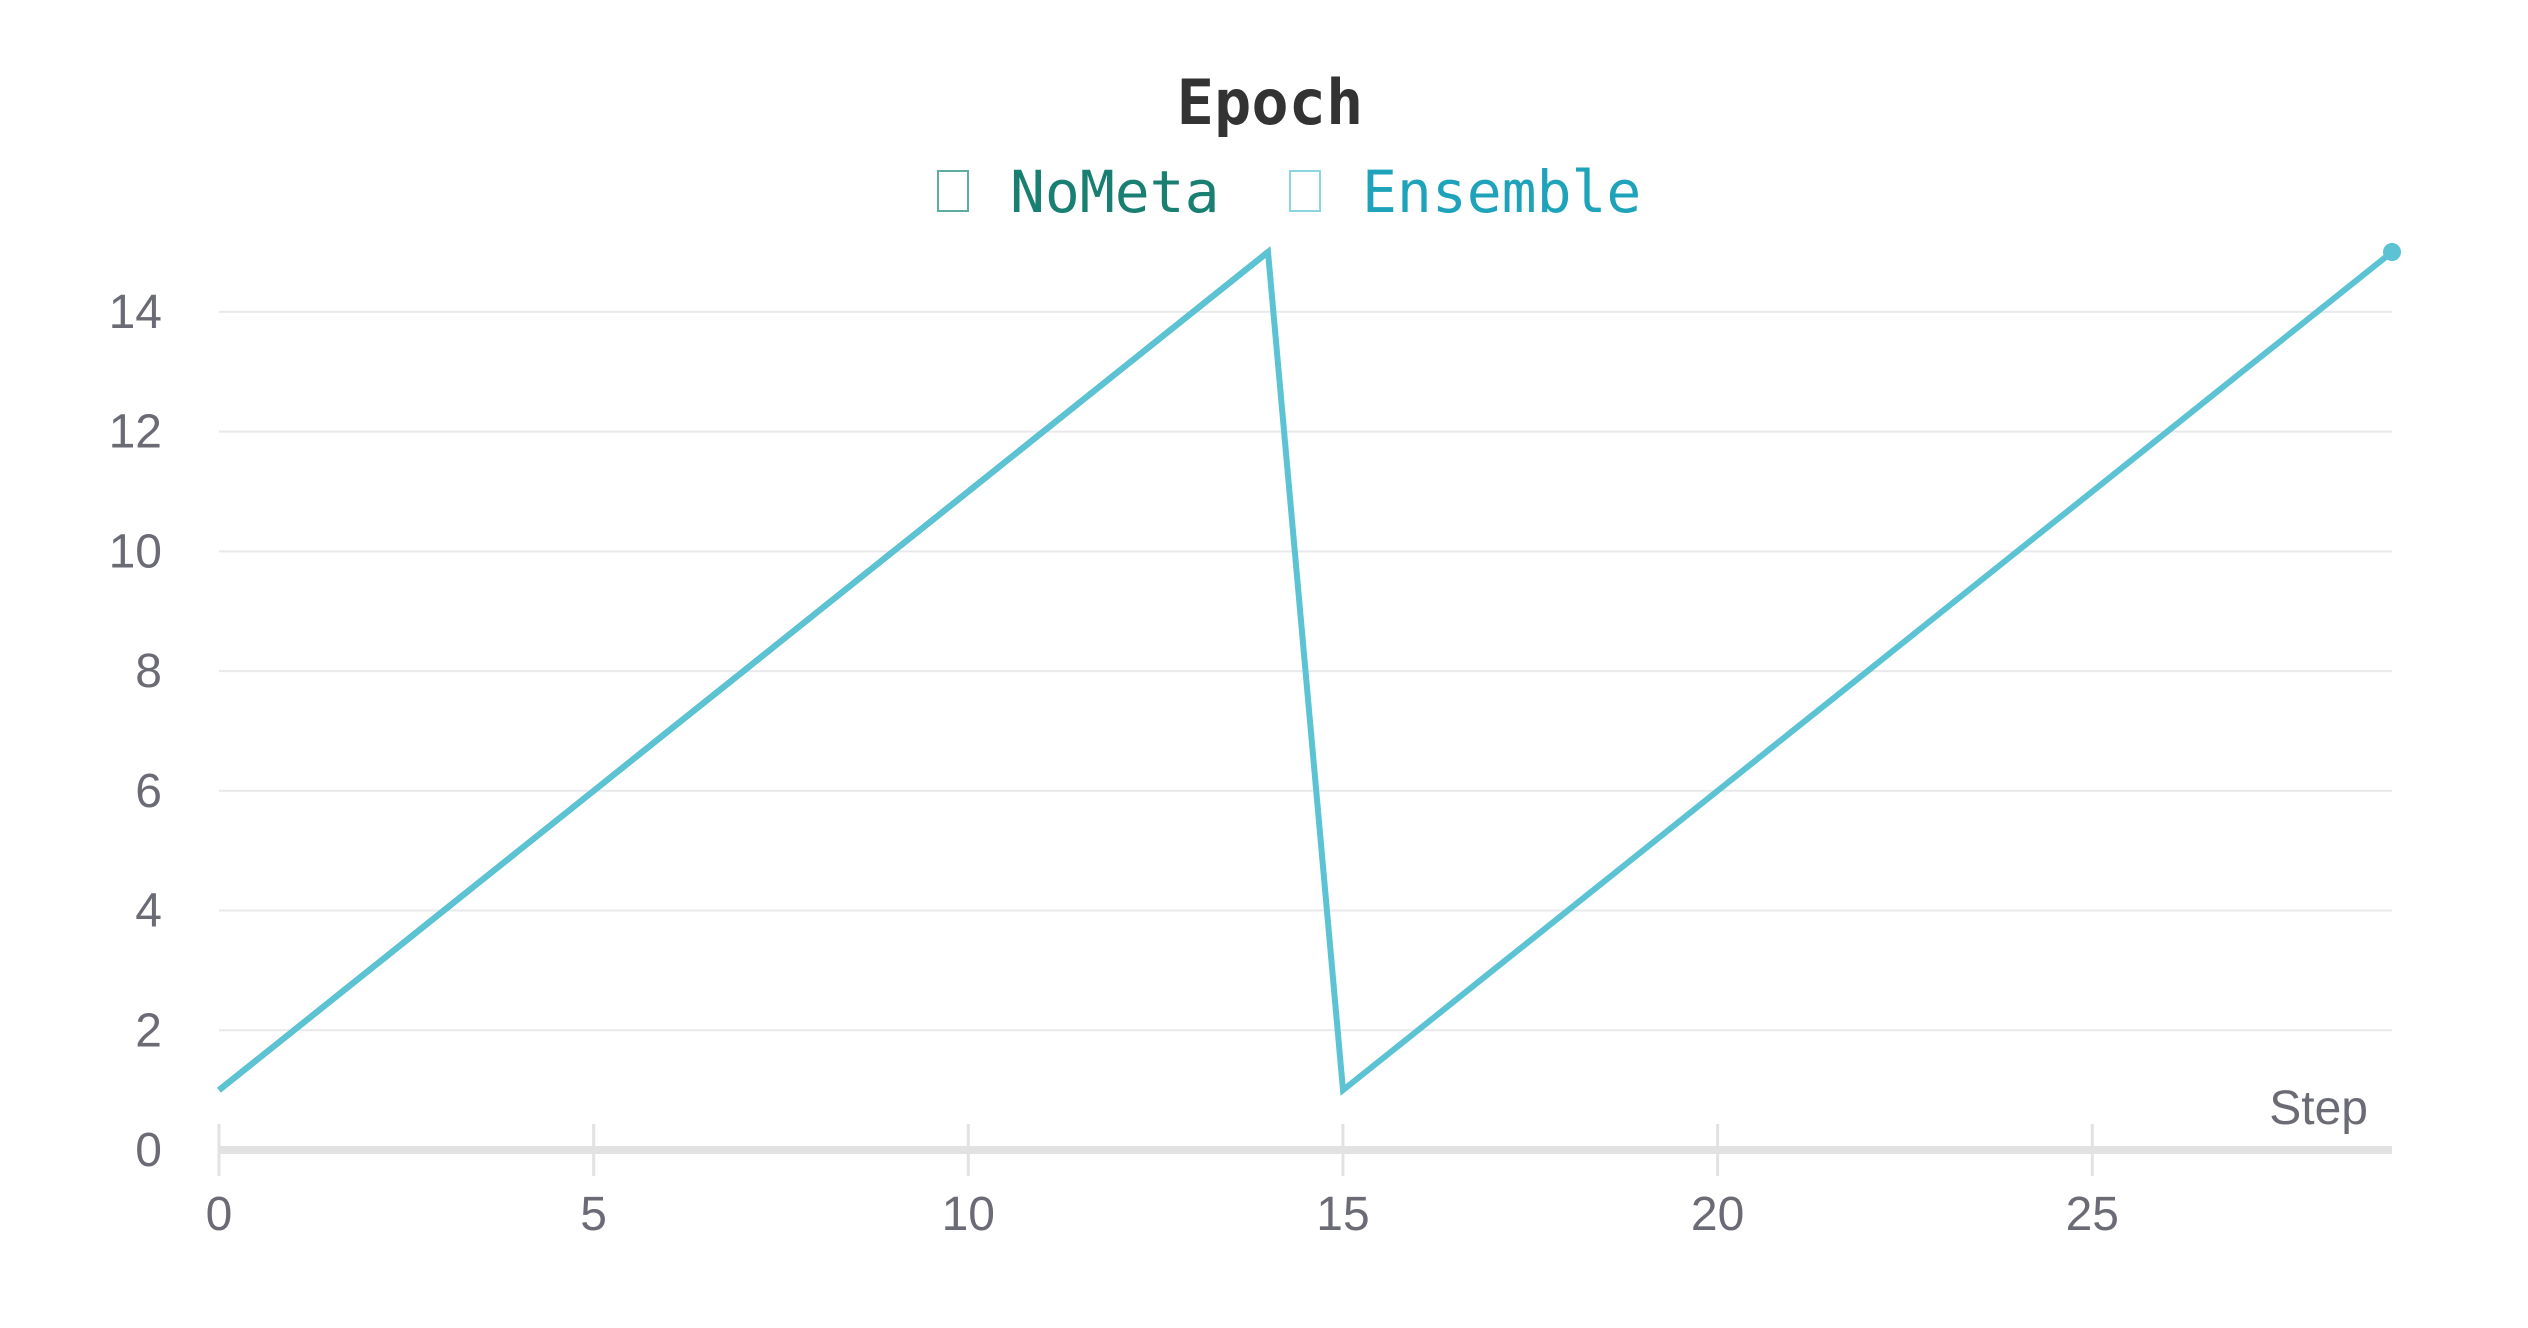 This screenshot has height=1328, width=2528. What do you see at coordinates (1717, 1214) in the screenshot?
I see `x-tick-label: 20` at bounding box center [1717, 1214].